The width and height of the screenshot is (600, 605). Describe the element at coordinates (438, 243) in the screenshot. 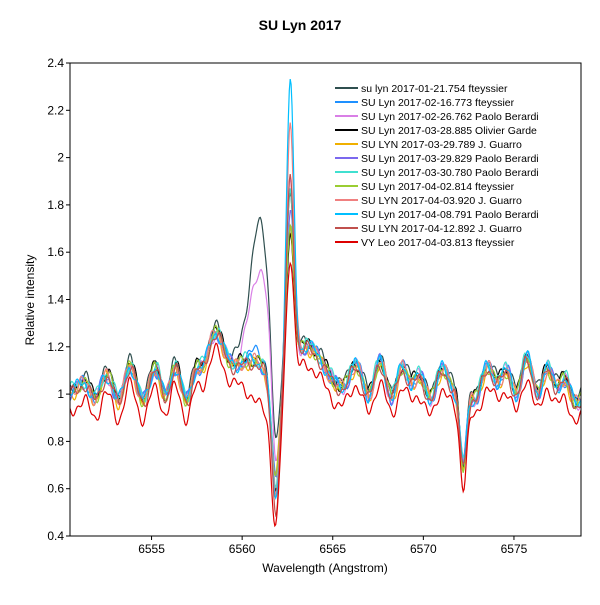

I see `legend-label: VY Leo 2017-04-03.813 fteyssier` at that location.